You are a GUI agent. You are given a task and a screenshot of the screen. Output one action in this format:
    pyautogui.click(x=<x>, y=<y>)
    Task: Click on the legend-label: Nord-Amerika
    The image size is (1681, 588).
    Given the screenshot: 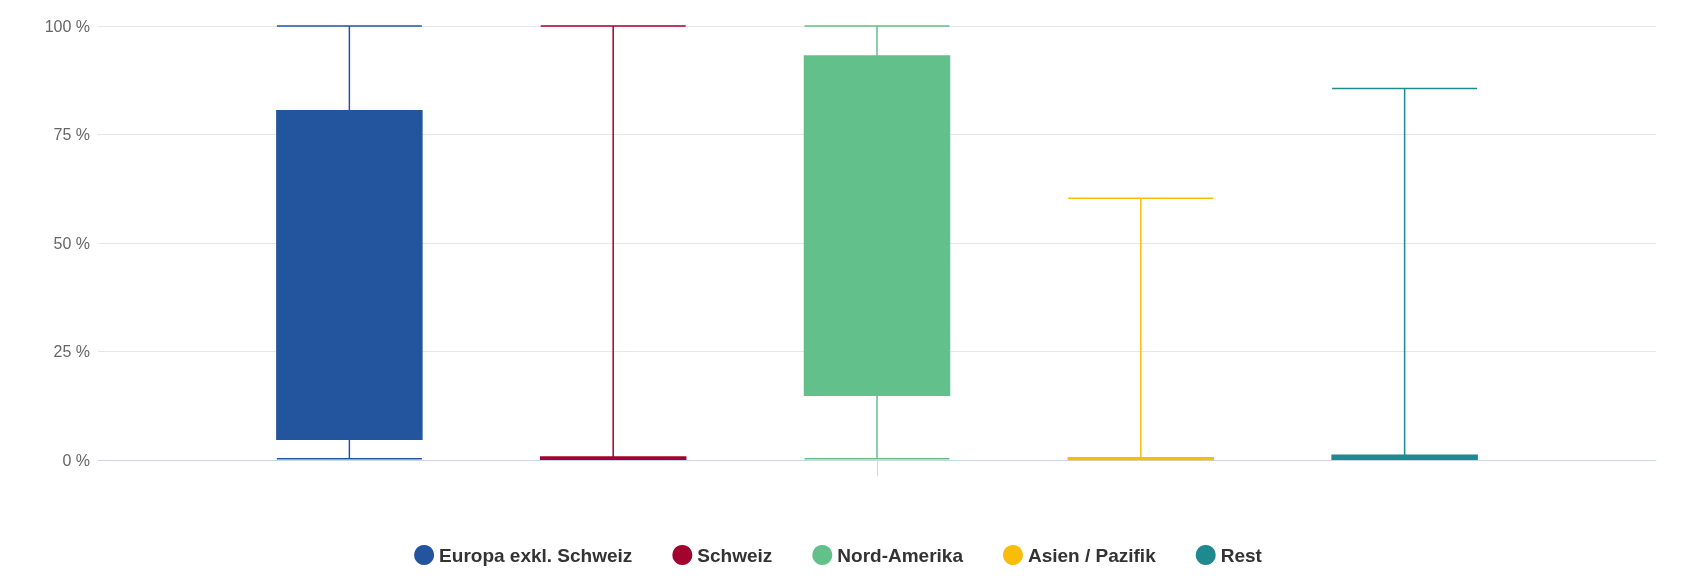 What is the action you would take?
    pyautogui.click(x=900, y=555)
    